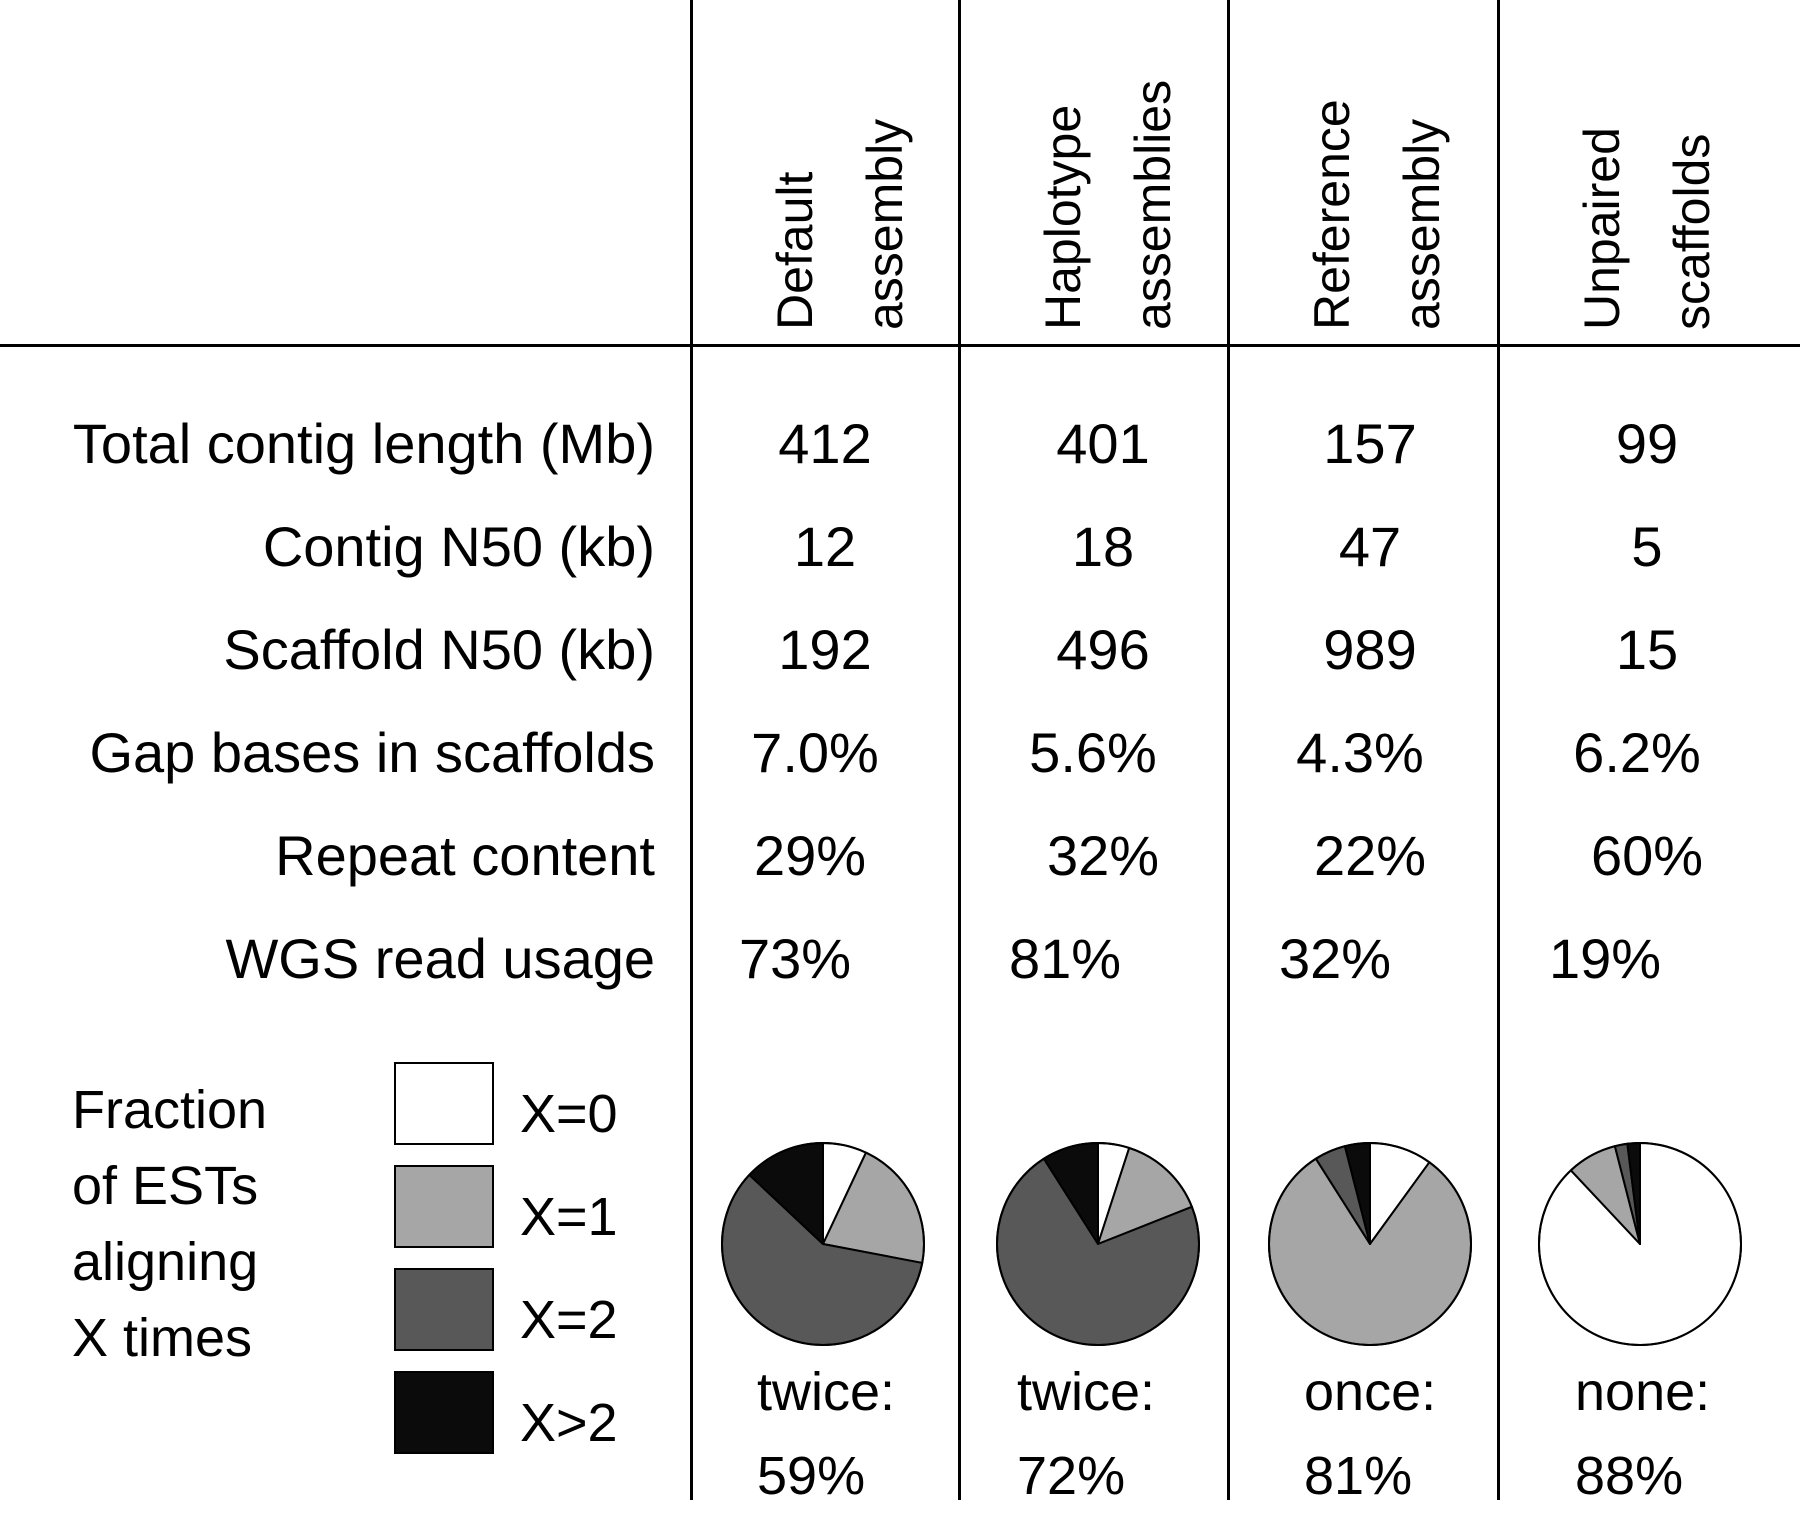  Describe the element at coordinates (363, 443) in the screenshot. I see `row-label-total-contig-length: Total contig length (Mb)` at that location.